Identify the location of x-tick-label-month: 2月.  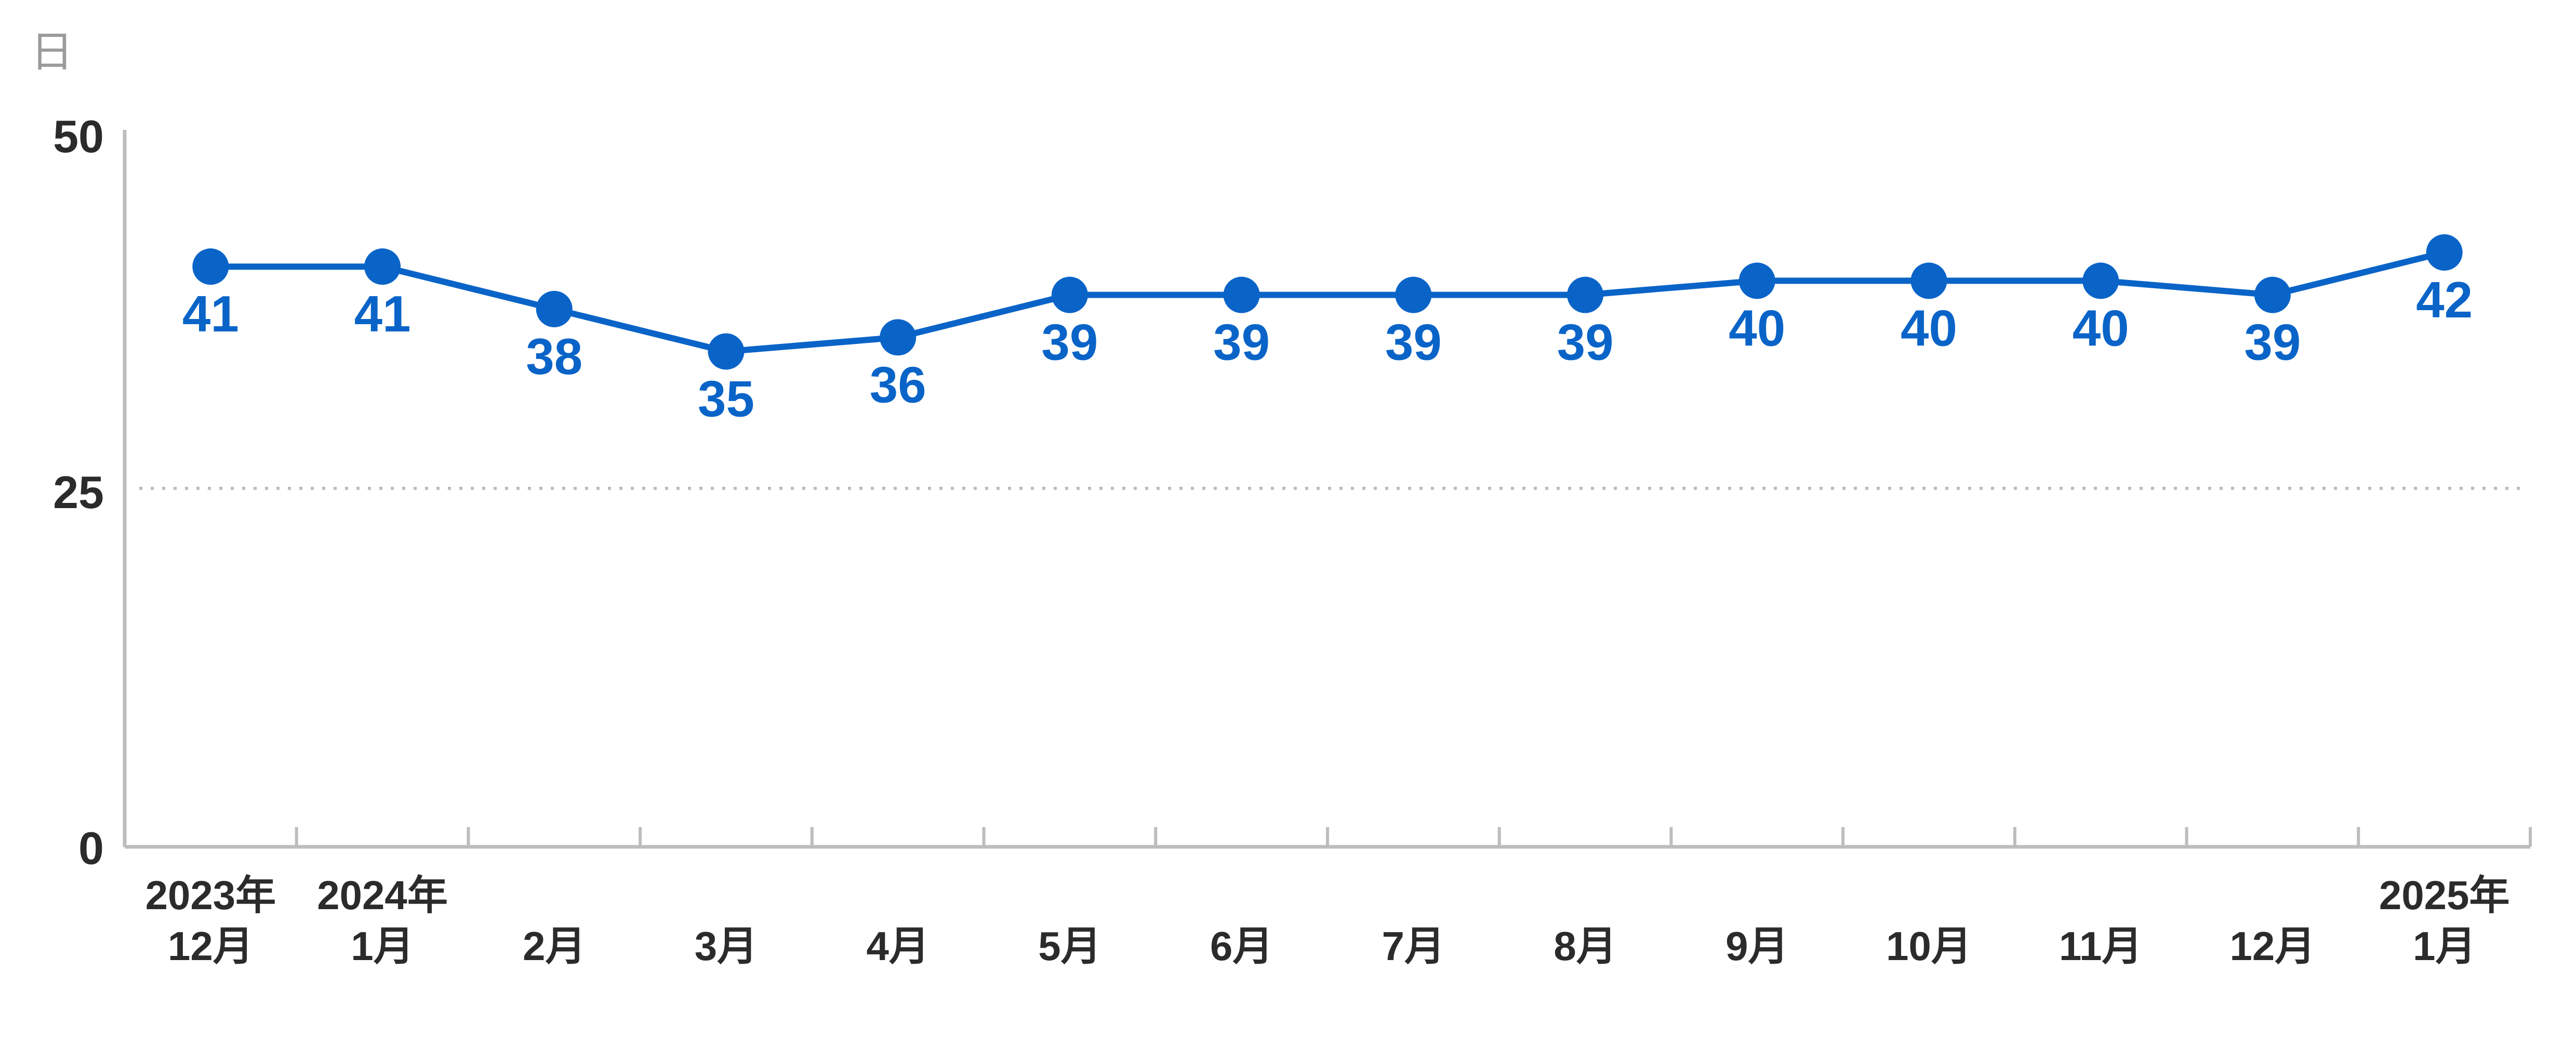
(554, 946).